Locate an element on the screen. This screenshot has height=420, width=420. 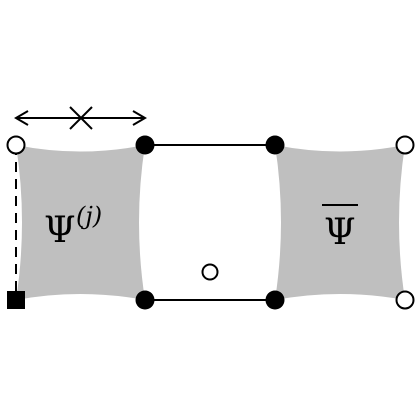
open-node-left-top is located at coordinates (16, 145).